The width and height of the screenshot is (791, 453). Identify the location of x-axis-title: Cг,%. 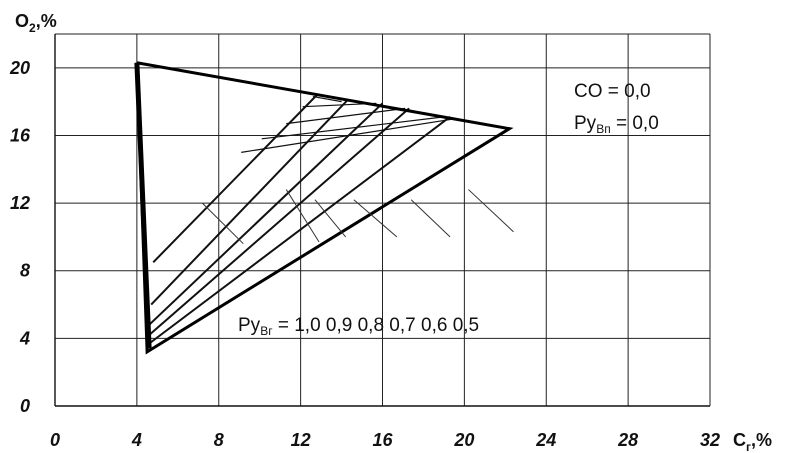
(752, 441).